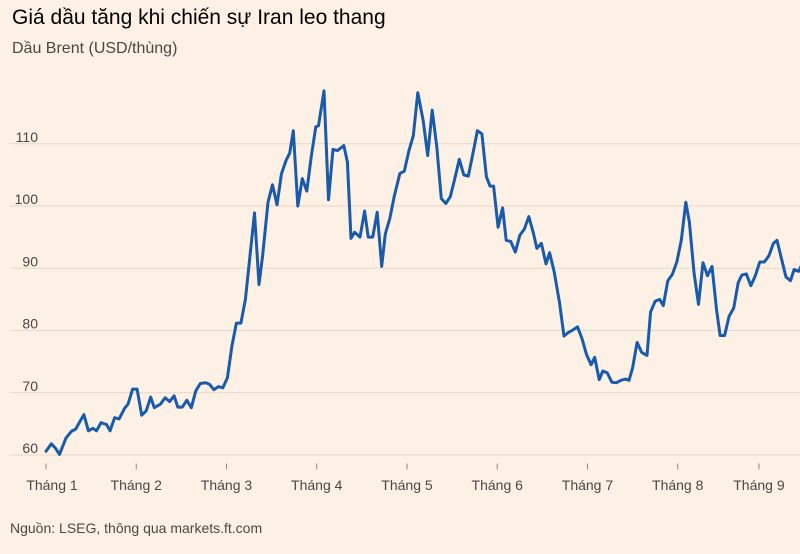  Describe the element at coordinates (136, 528) in the screenshot. I see `source-note: Nguồn: LSEG, thông qua markets.ft.com` at that location.